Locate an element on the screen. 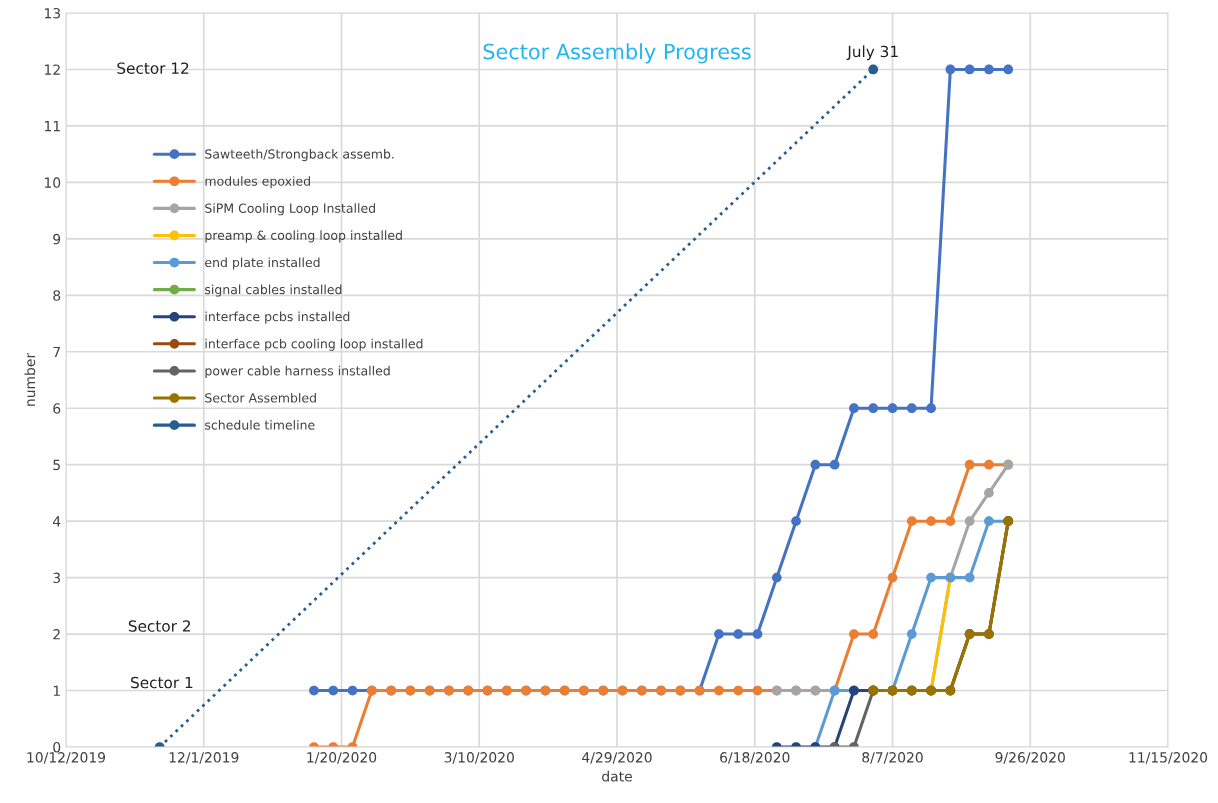 The image size is (1218, 803). y-tick-label: 10 is located at coordinates (52, 182).